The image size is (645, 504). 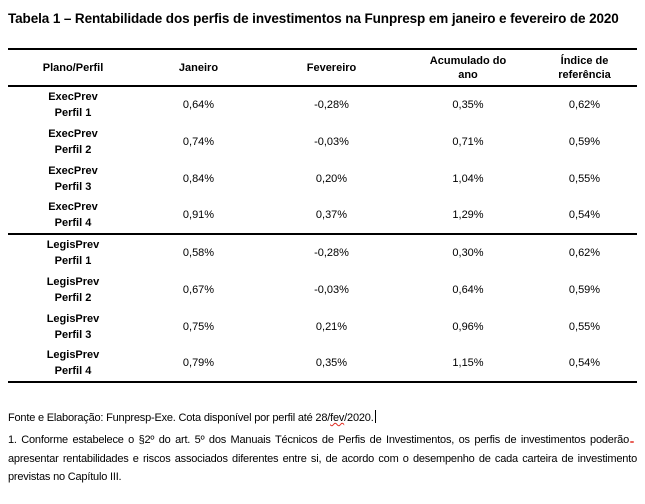 What do you see at coordinates (468, 326) in the screenshot?
I see `acumulado-value: 0,96%` at bounding box center [468, 326].